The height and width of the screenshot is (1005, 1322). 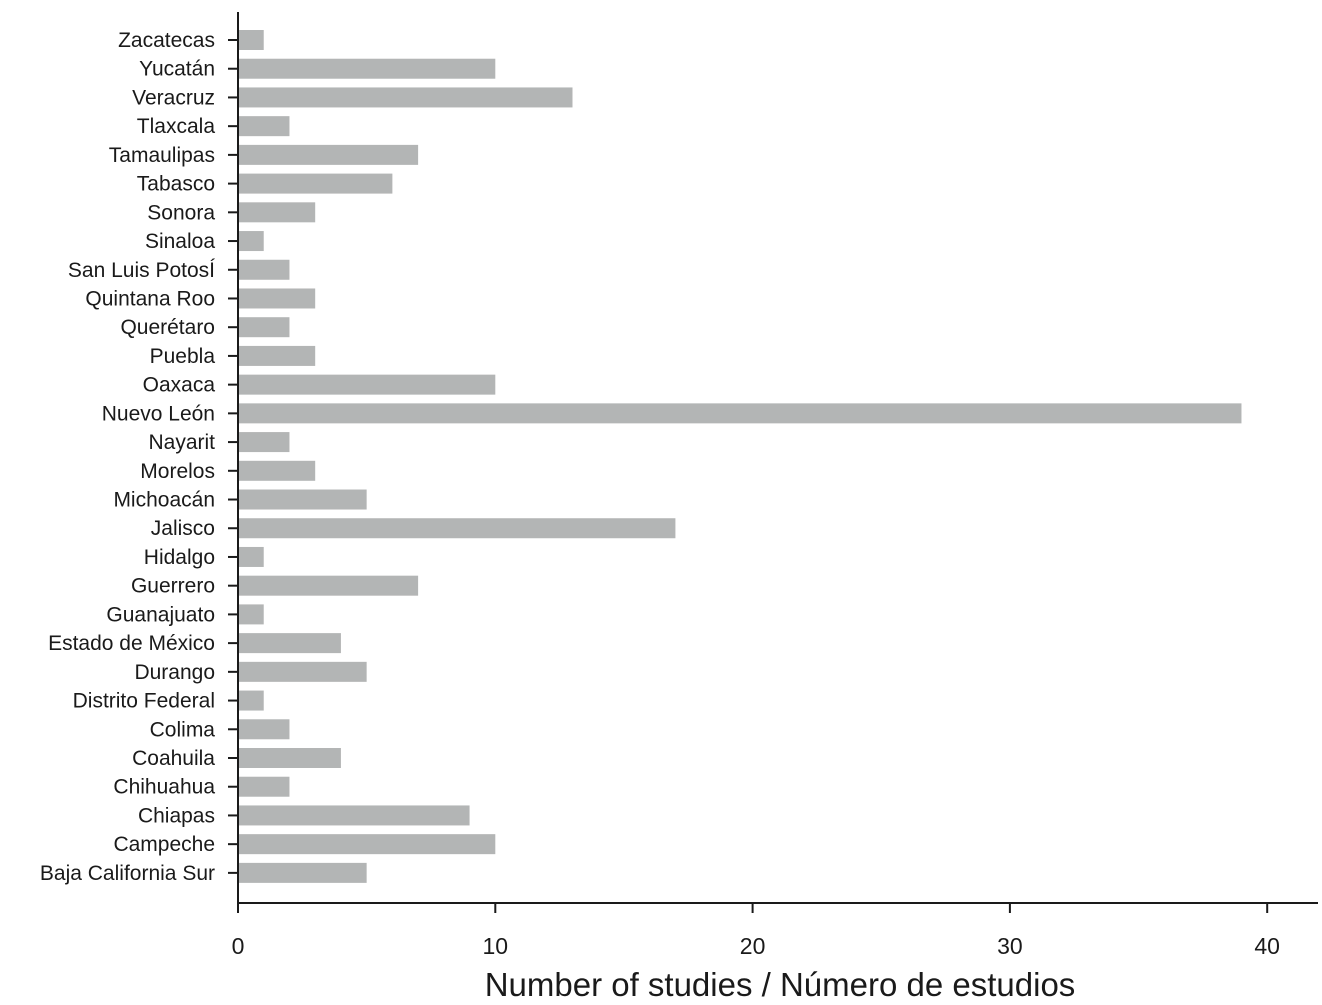 What do you see at coordinates (183, 729) in the screenshot?
I see `category-label: Colima` at bounding box center [183, 729].